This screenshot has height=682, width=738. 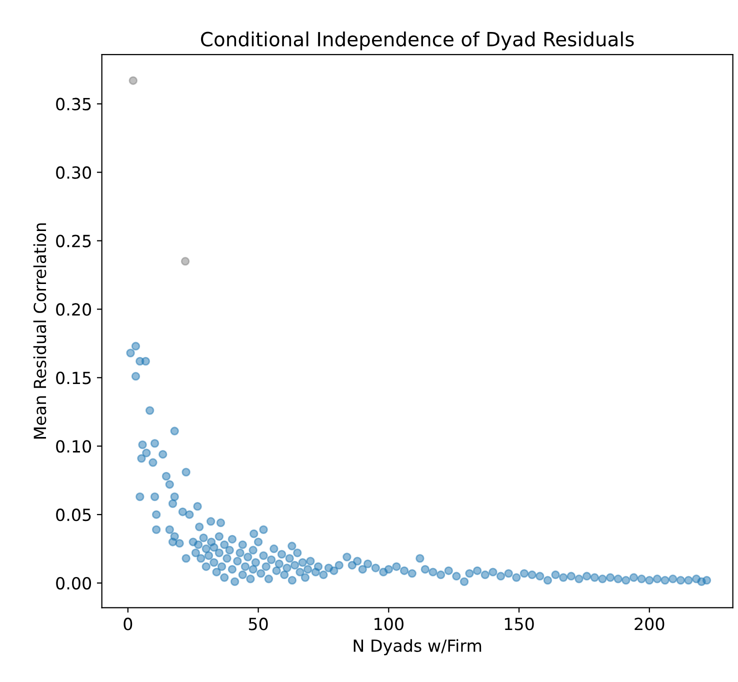 What do you see at coordinates (389, 624) in the screenshot?
I see `x-tick-label: 100` at bounding box center [389, 624].